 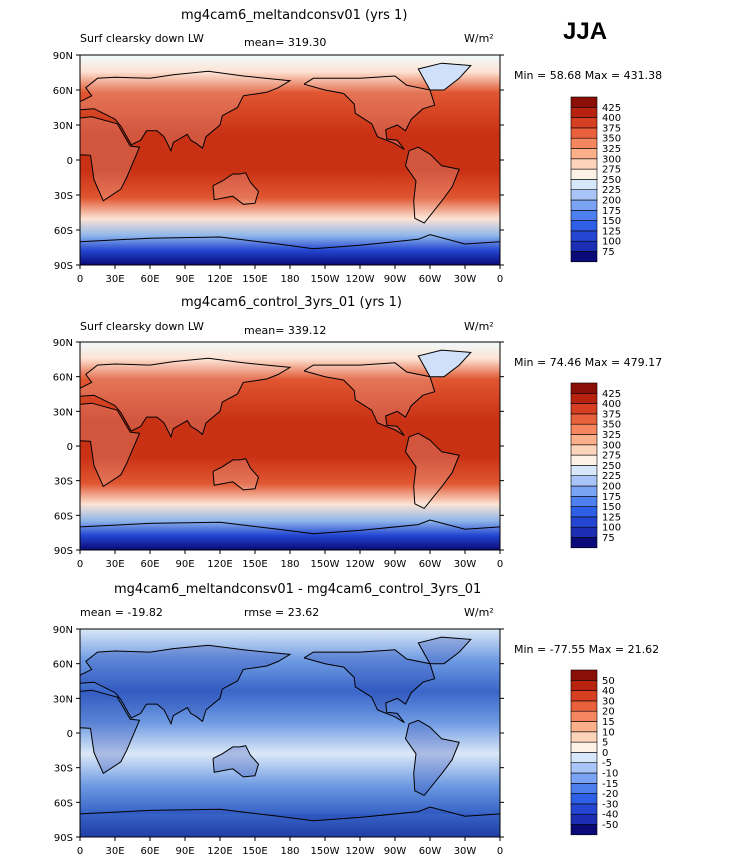 What do you see at coordinates (605, 743) in the screenshot?
I see `legend-level-label: 5` at bounding box center [605, 743].